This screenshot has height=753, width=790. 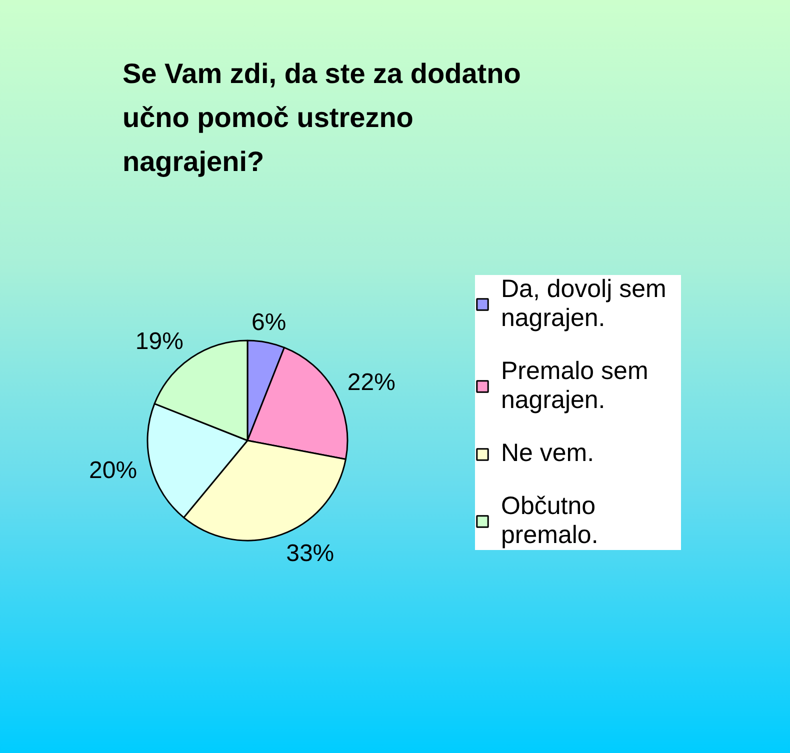 I want to click on legend-label: Občutno premalo., so click(x=550, y=521).